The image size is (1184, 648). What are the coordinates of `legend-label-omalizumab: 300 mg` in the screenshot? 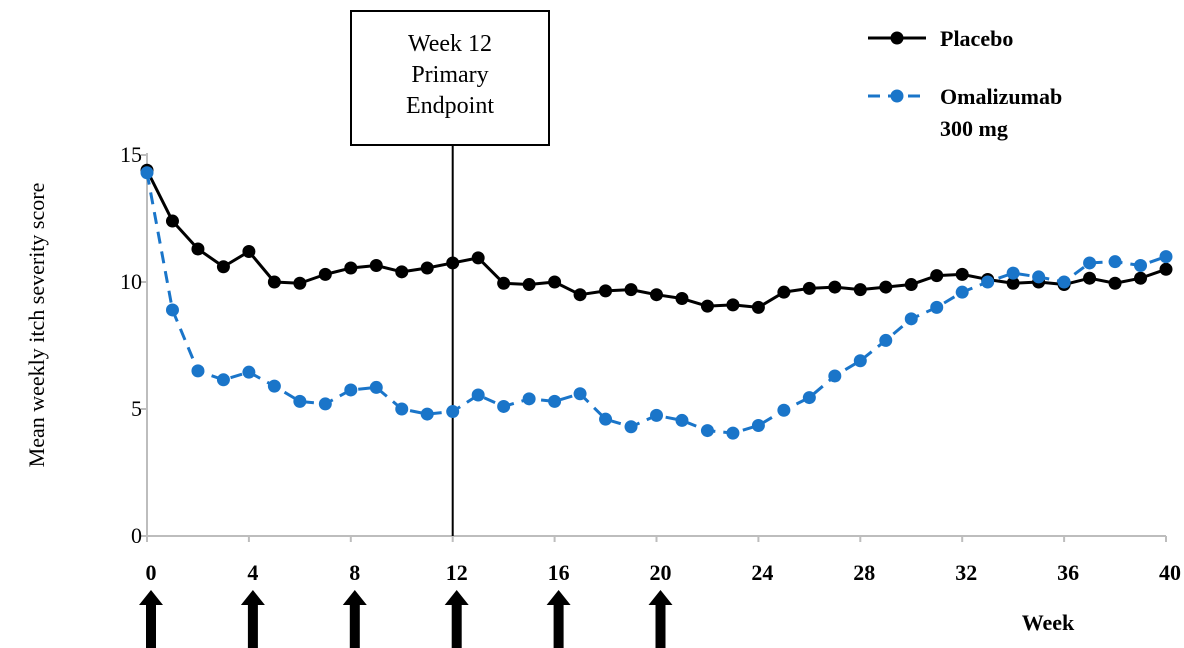 It's located at (974, 128).